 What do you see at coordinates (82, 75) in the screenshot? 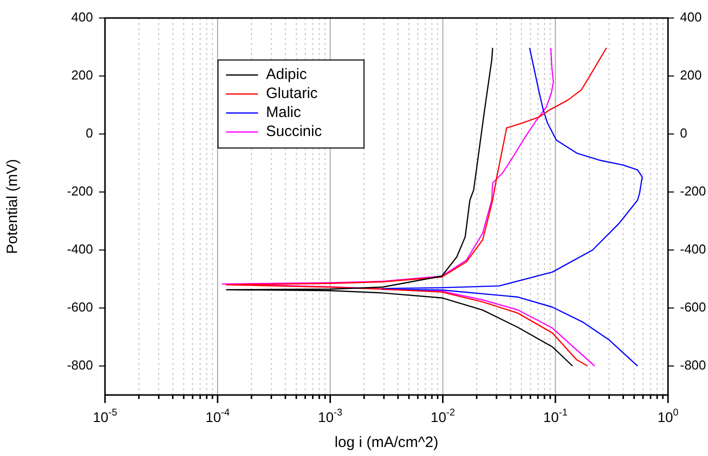
I see `y-tick-label: 200` at bounding box center [82, 75].